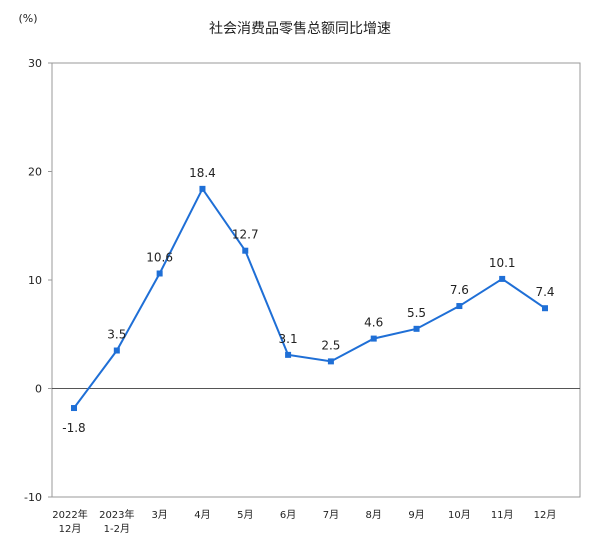  What do you see at coordinates (288, 339) in the screenshot?
I see `data-label: 3.1` at bounding box center [288, 339].